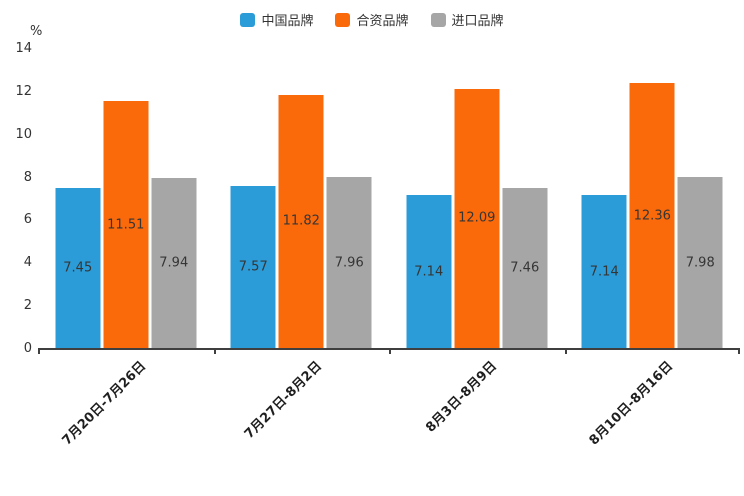  I want to click on y-axis-tick-label: 6, so click(27, 220).